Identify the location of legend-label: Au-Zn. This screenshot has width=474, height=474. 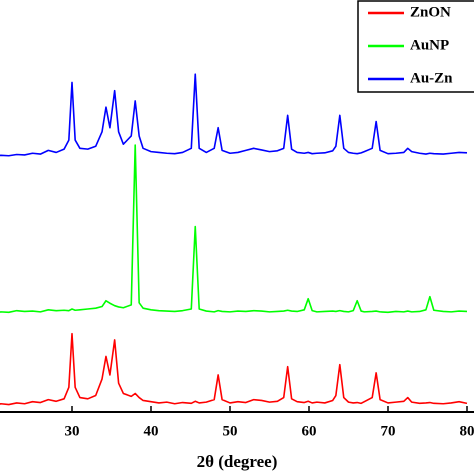
(431, 78).